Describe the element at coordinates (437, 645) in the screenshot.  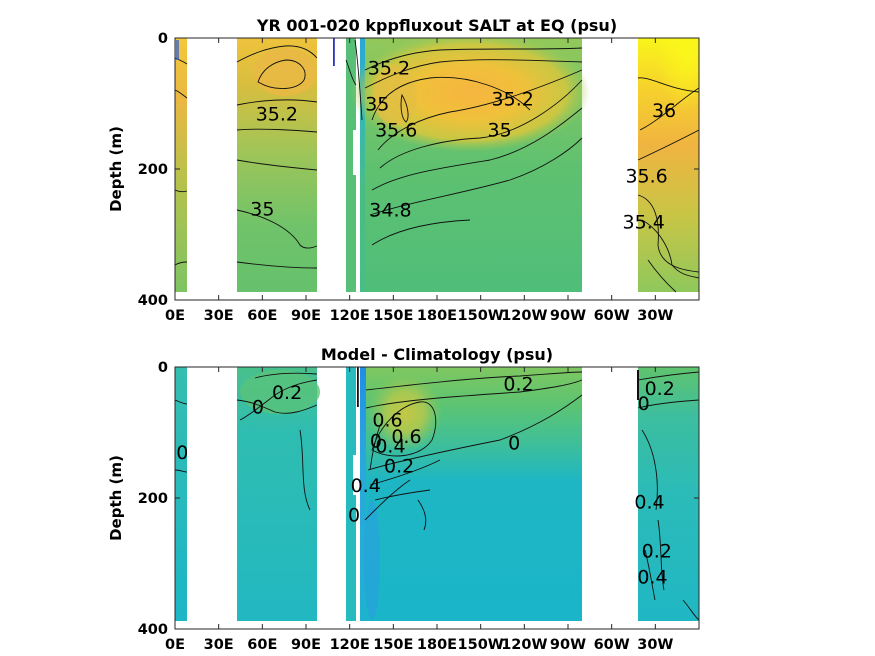
I see `bottom-x-tick-label: 180E` at that location.